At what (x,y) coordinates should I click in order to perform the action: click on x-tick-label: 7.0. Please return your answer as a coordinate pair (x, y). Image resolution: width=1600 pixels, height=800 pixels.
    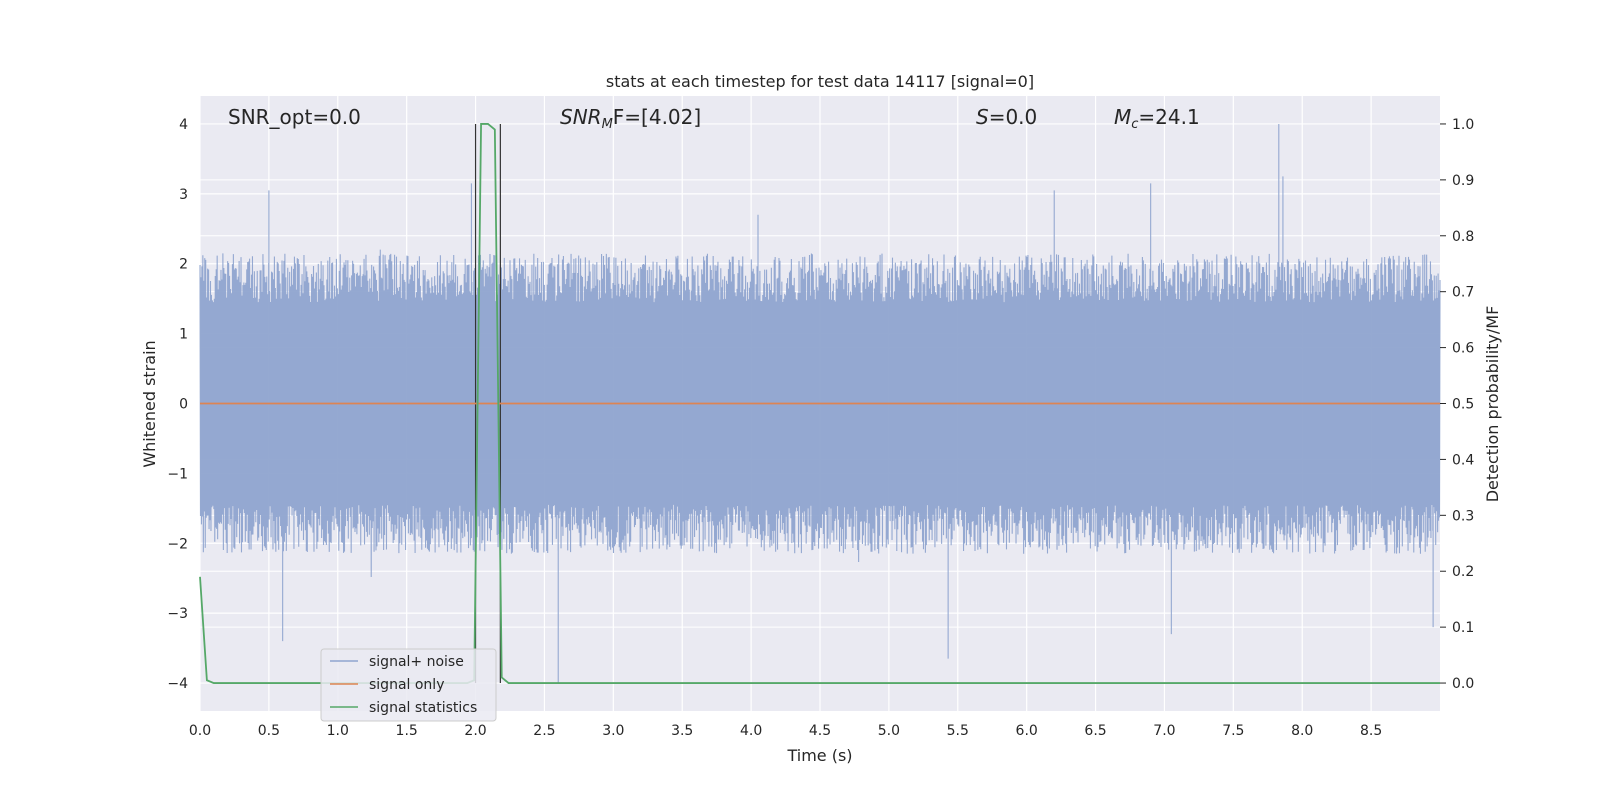
    Looking at the image, I should click on (1164, 731).